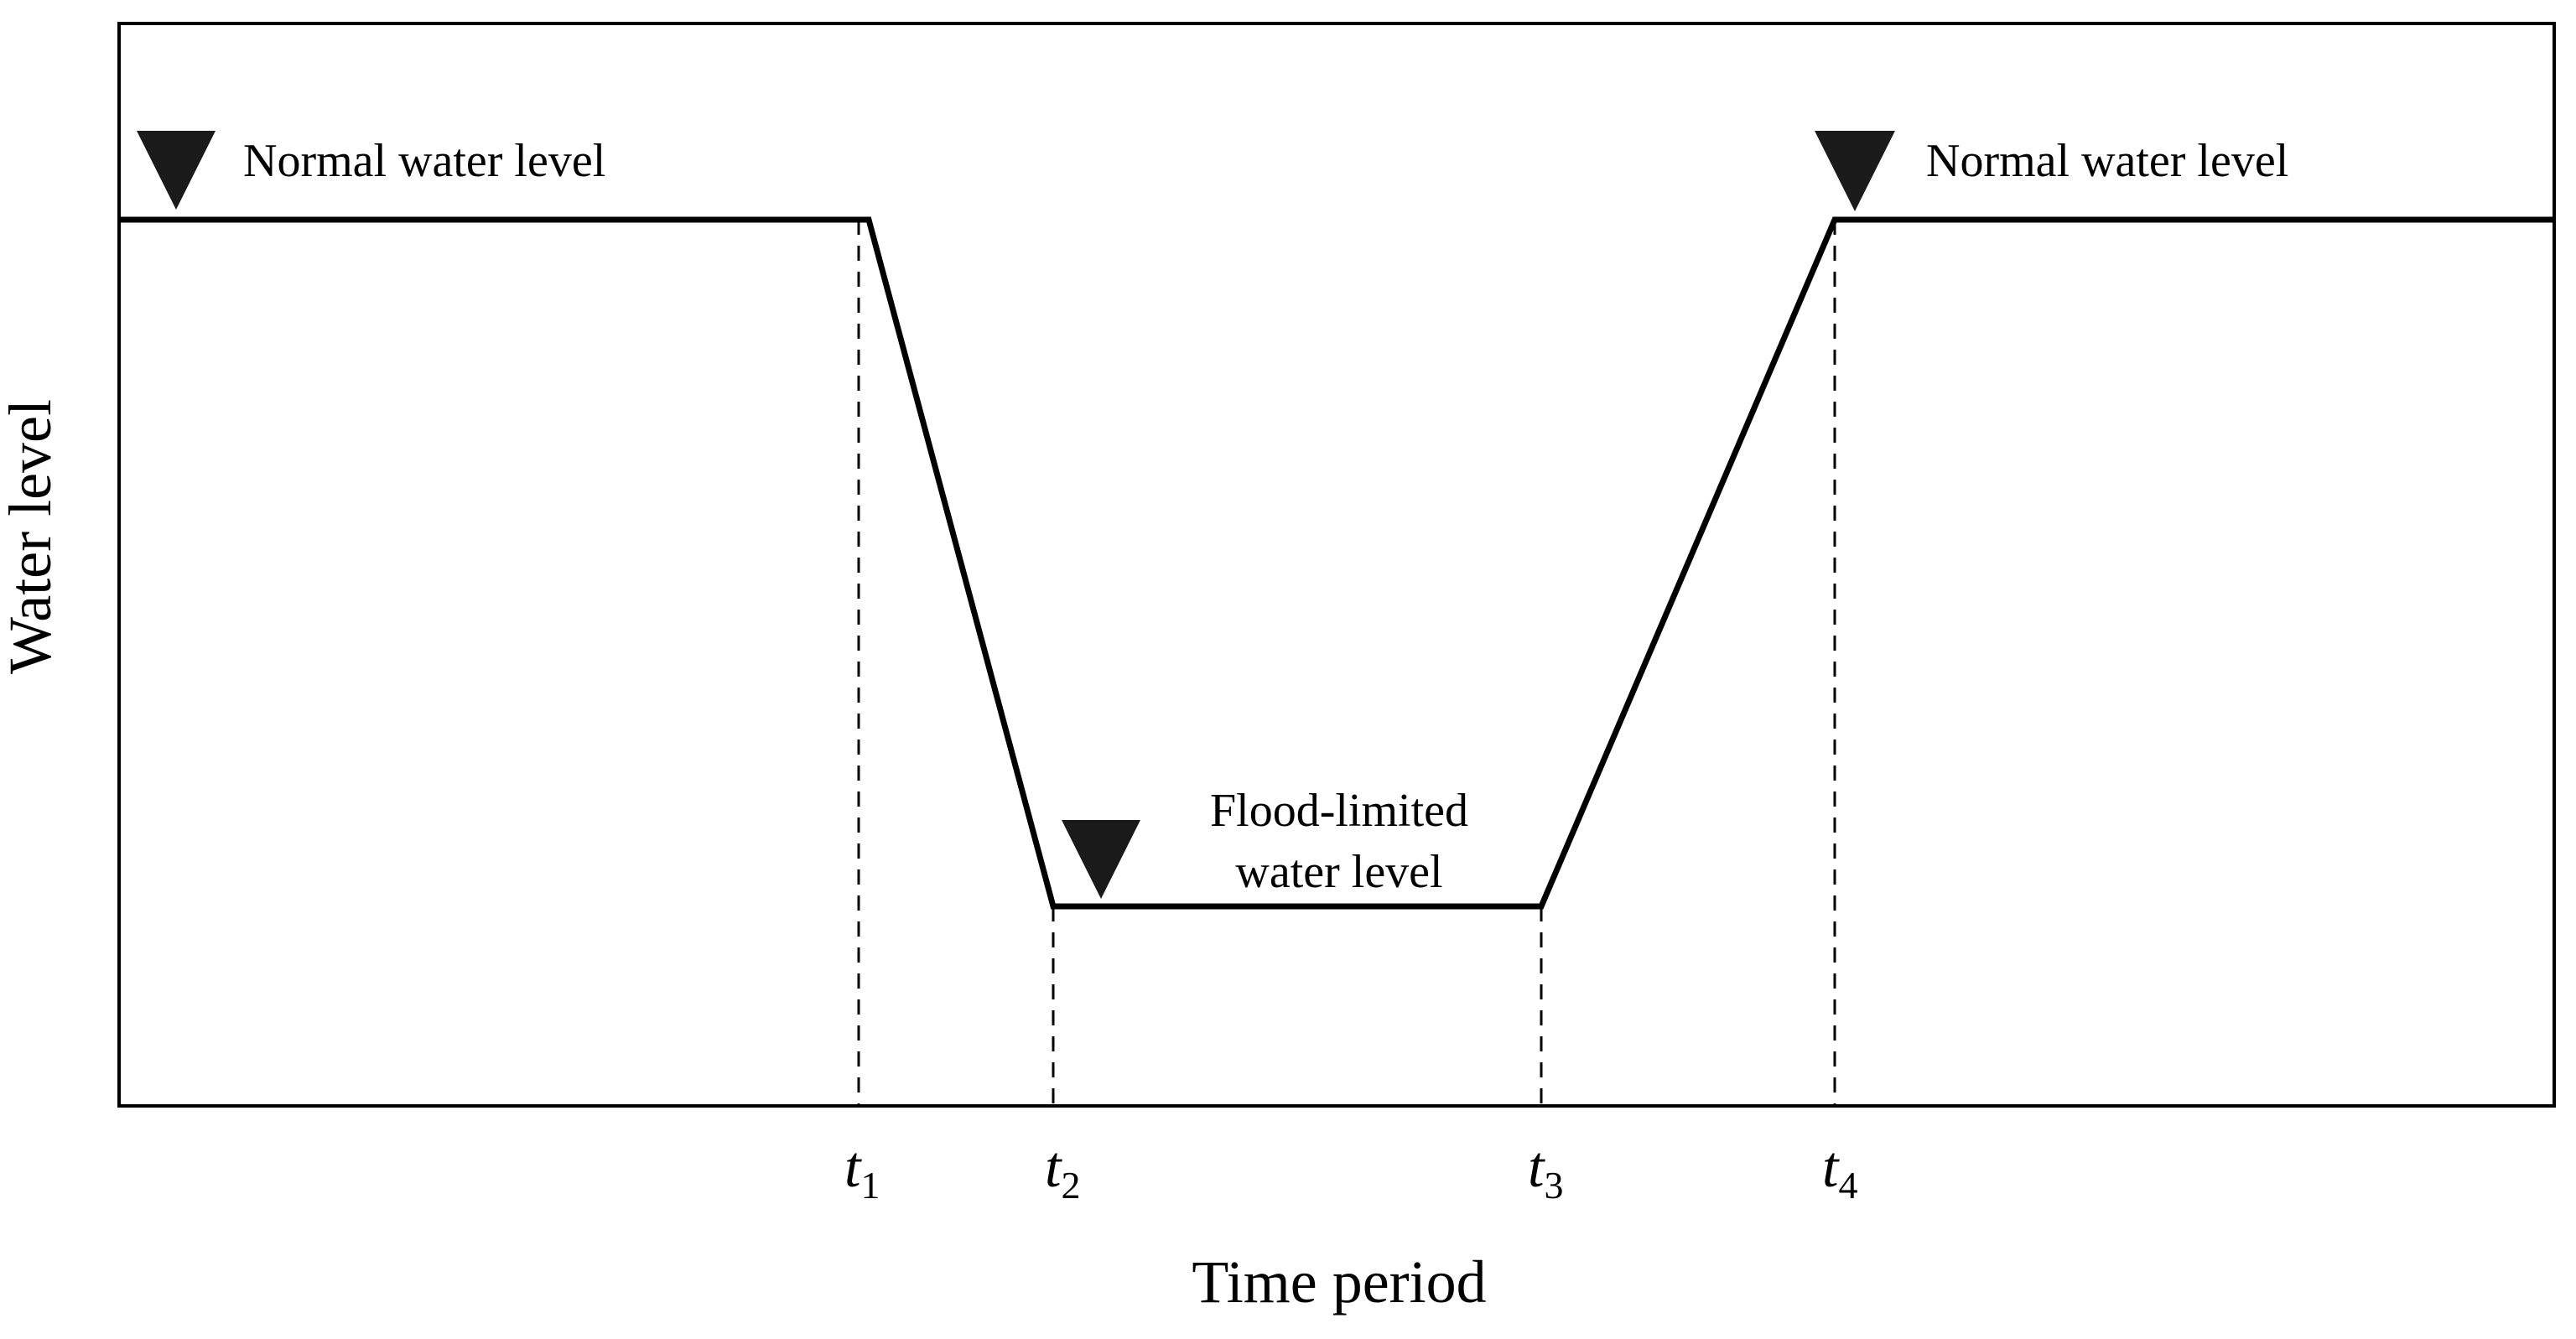 The height and width of the screenshot is (1339, 2576). What do you see at coordinates (2107, 161) in the screenshot?
I see `normal-level-label-right: Normal water level` at bounding box center [2107, 161].